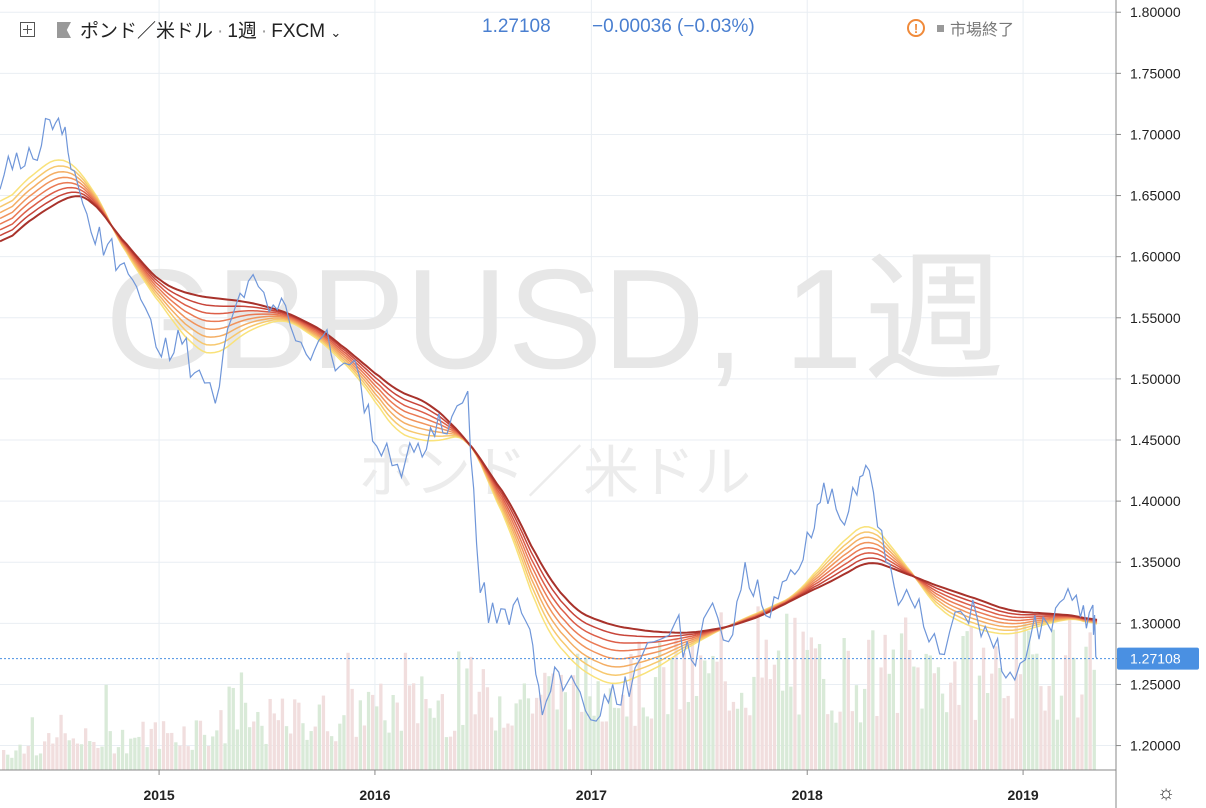  Describe the element at coordinates (591, 795) in the screenshot. I see `x-tick-label: 2017` at that location.